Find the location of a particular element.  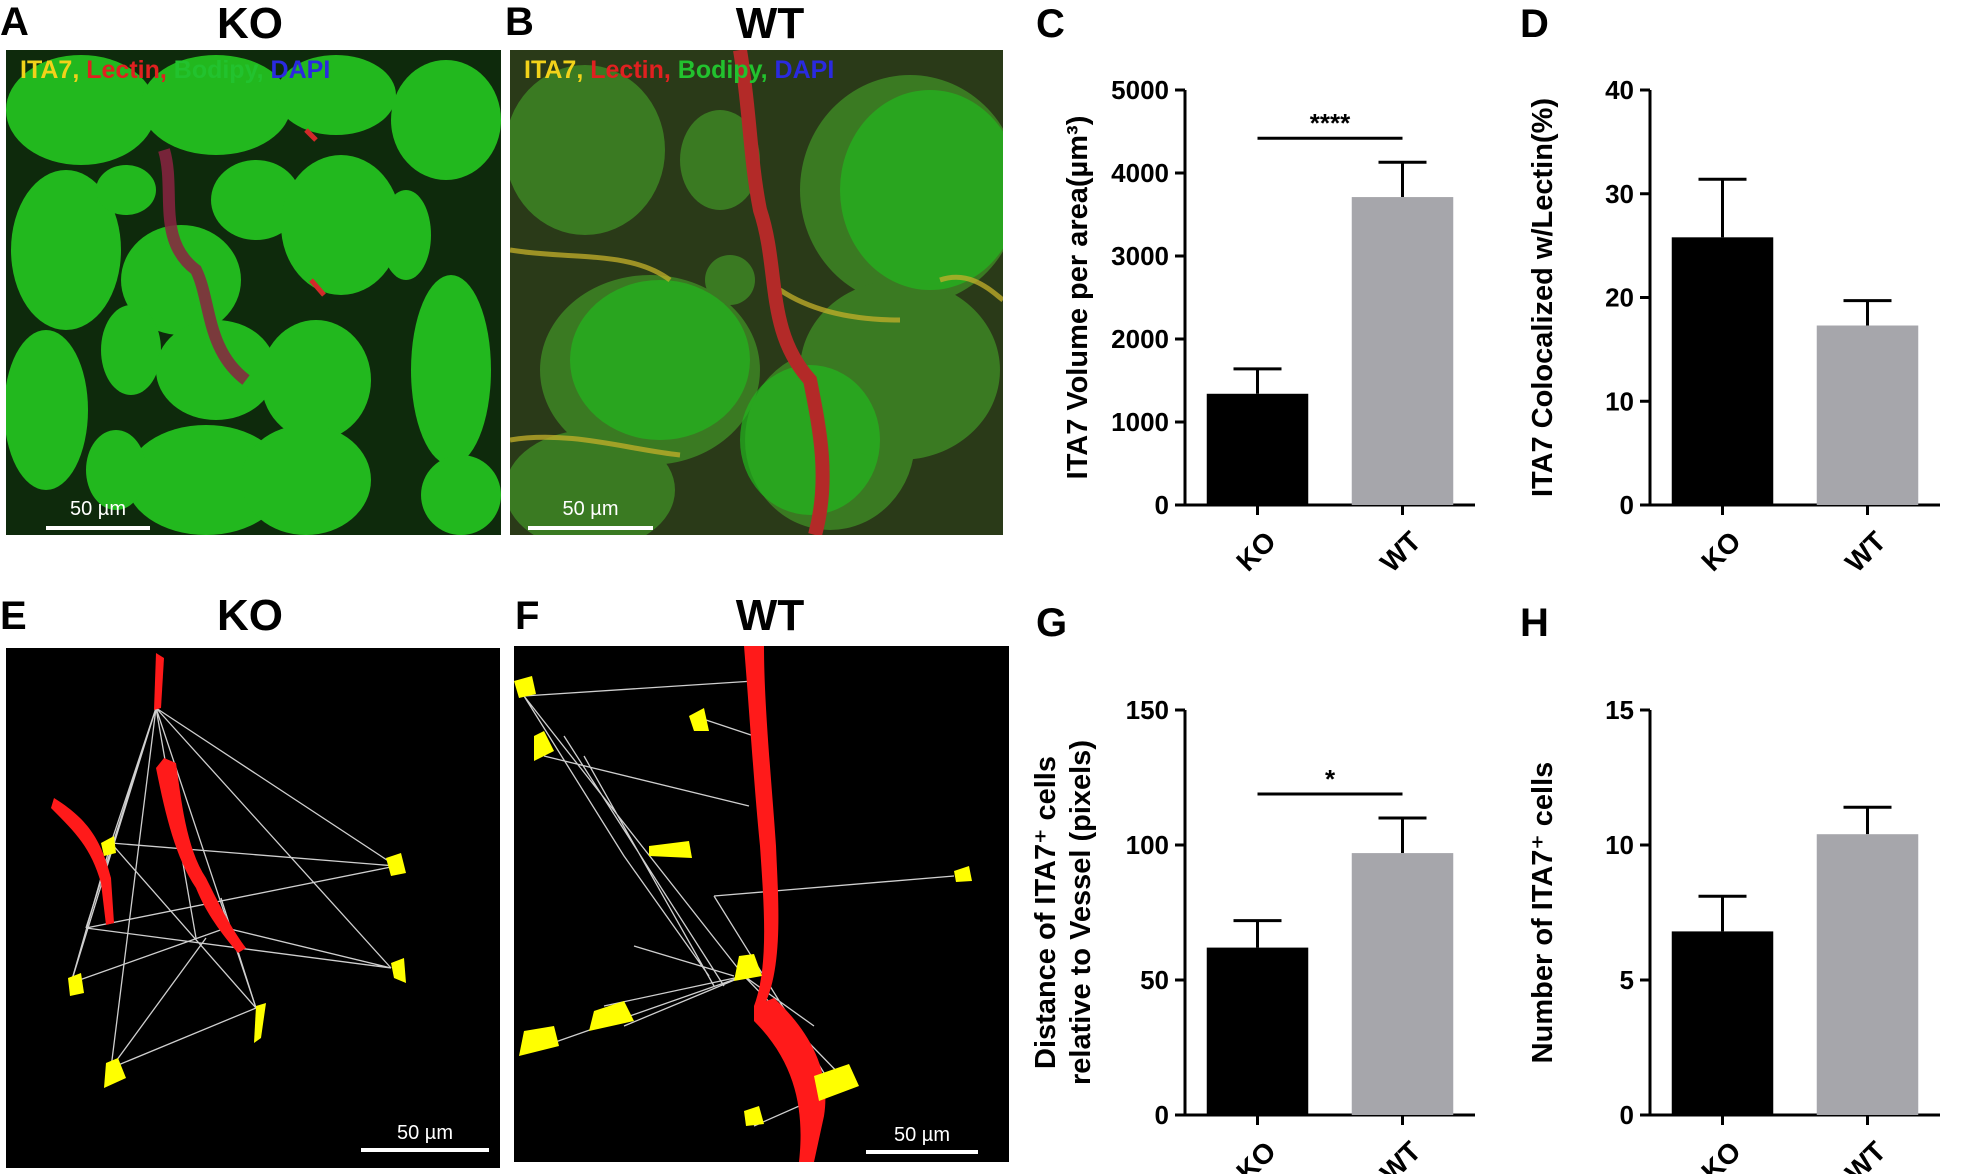

panel-letter-c: C is located at coordinates (1050, 24).